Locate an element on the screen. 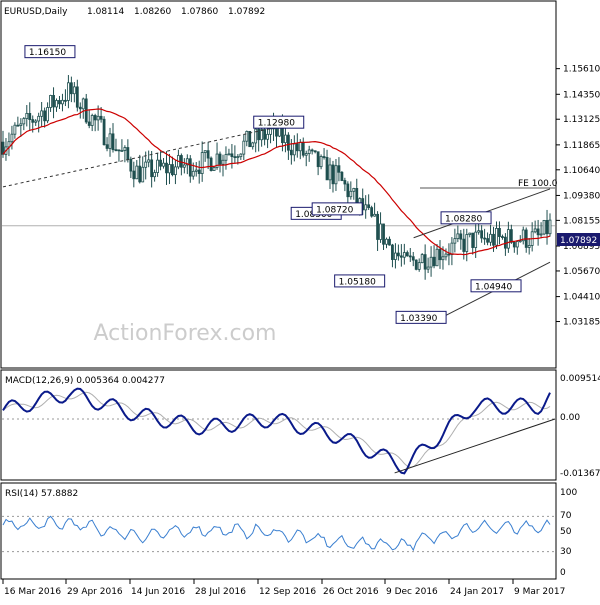  dashed-trendline is located at coordinates (151, 154).